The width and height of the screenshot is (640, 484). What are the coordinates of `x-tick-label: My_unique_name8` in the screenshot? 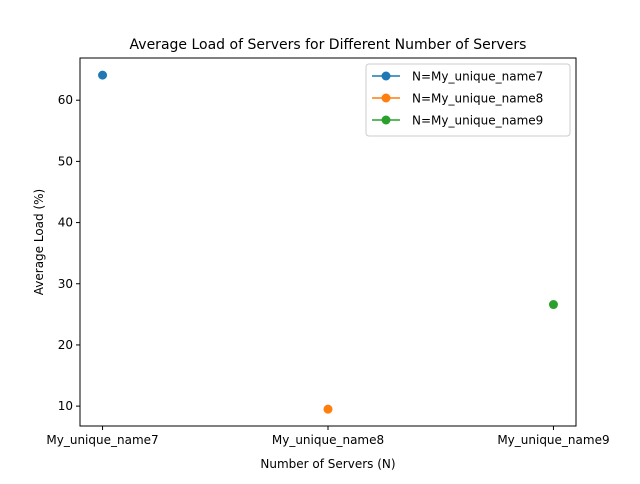 It's located at (328, 440).